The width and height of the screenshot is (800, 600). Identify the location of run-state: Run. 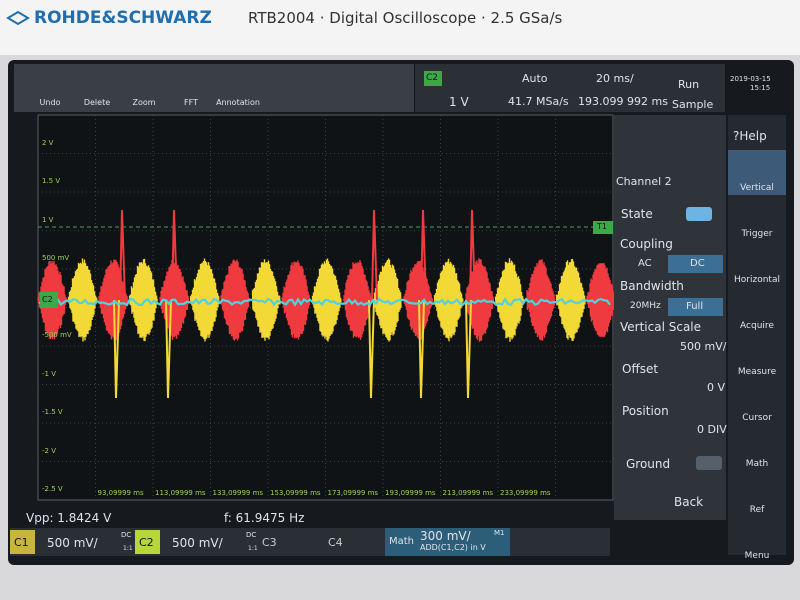
(689, 84).